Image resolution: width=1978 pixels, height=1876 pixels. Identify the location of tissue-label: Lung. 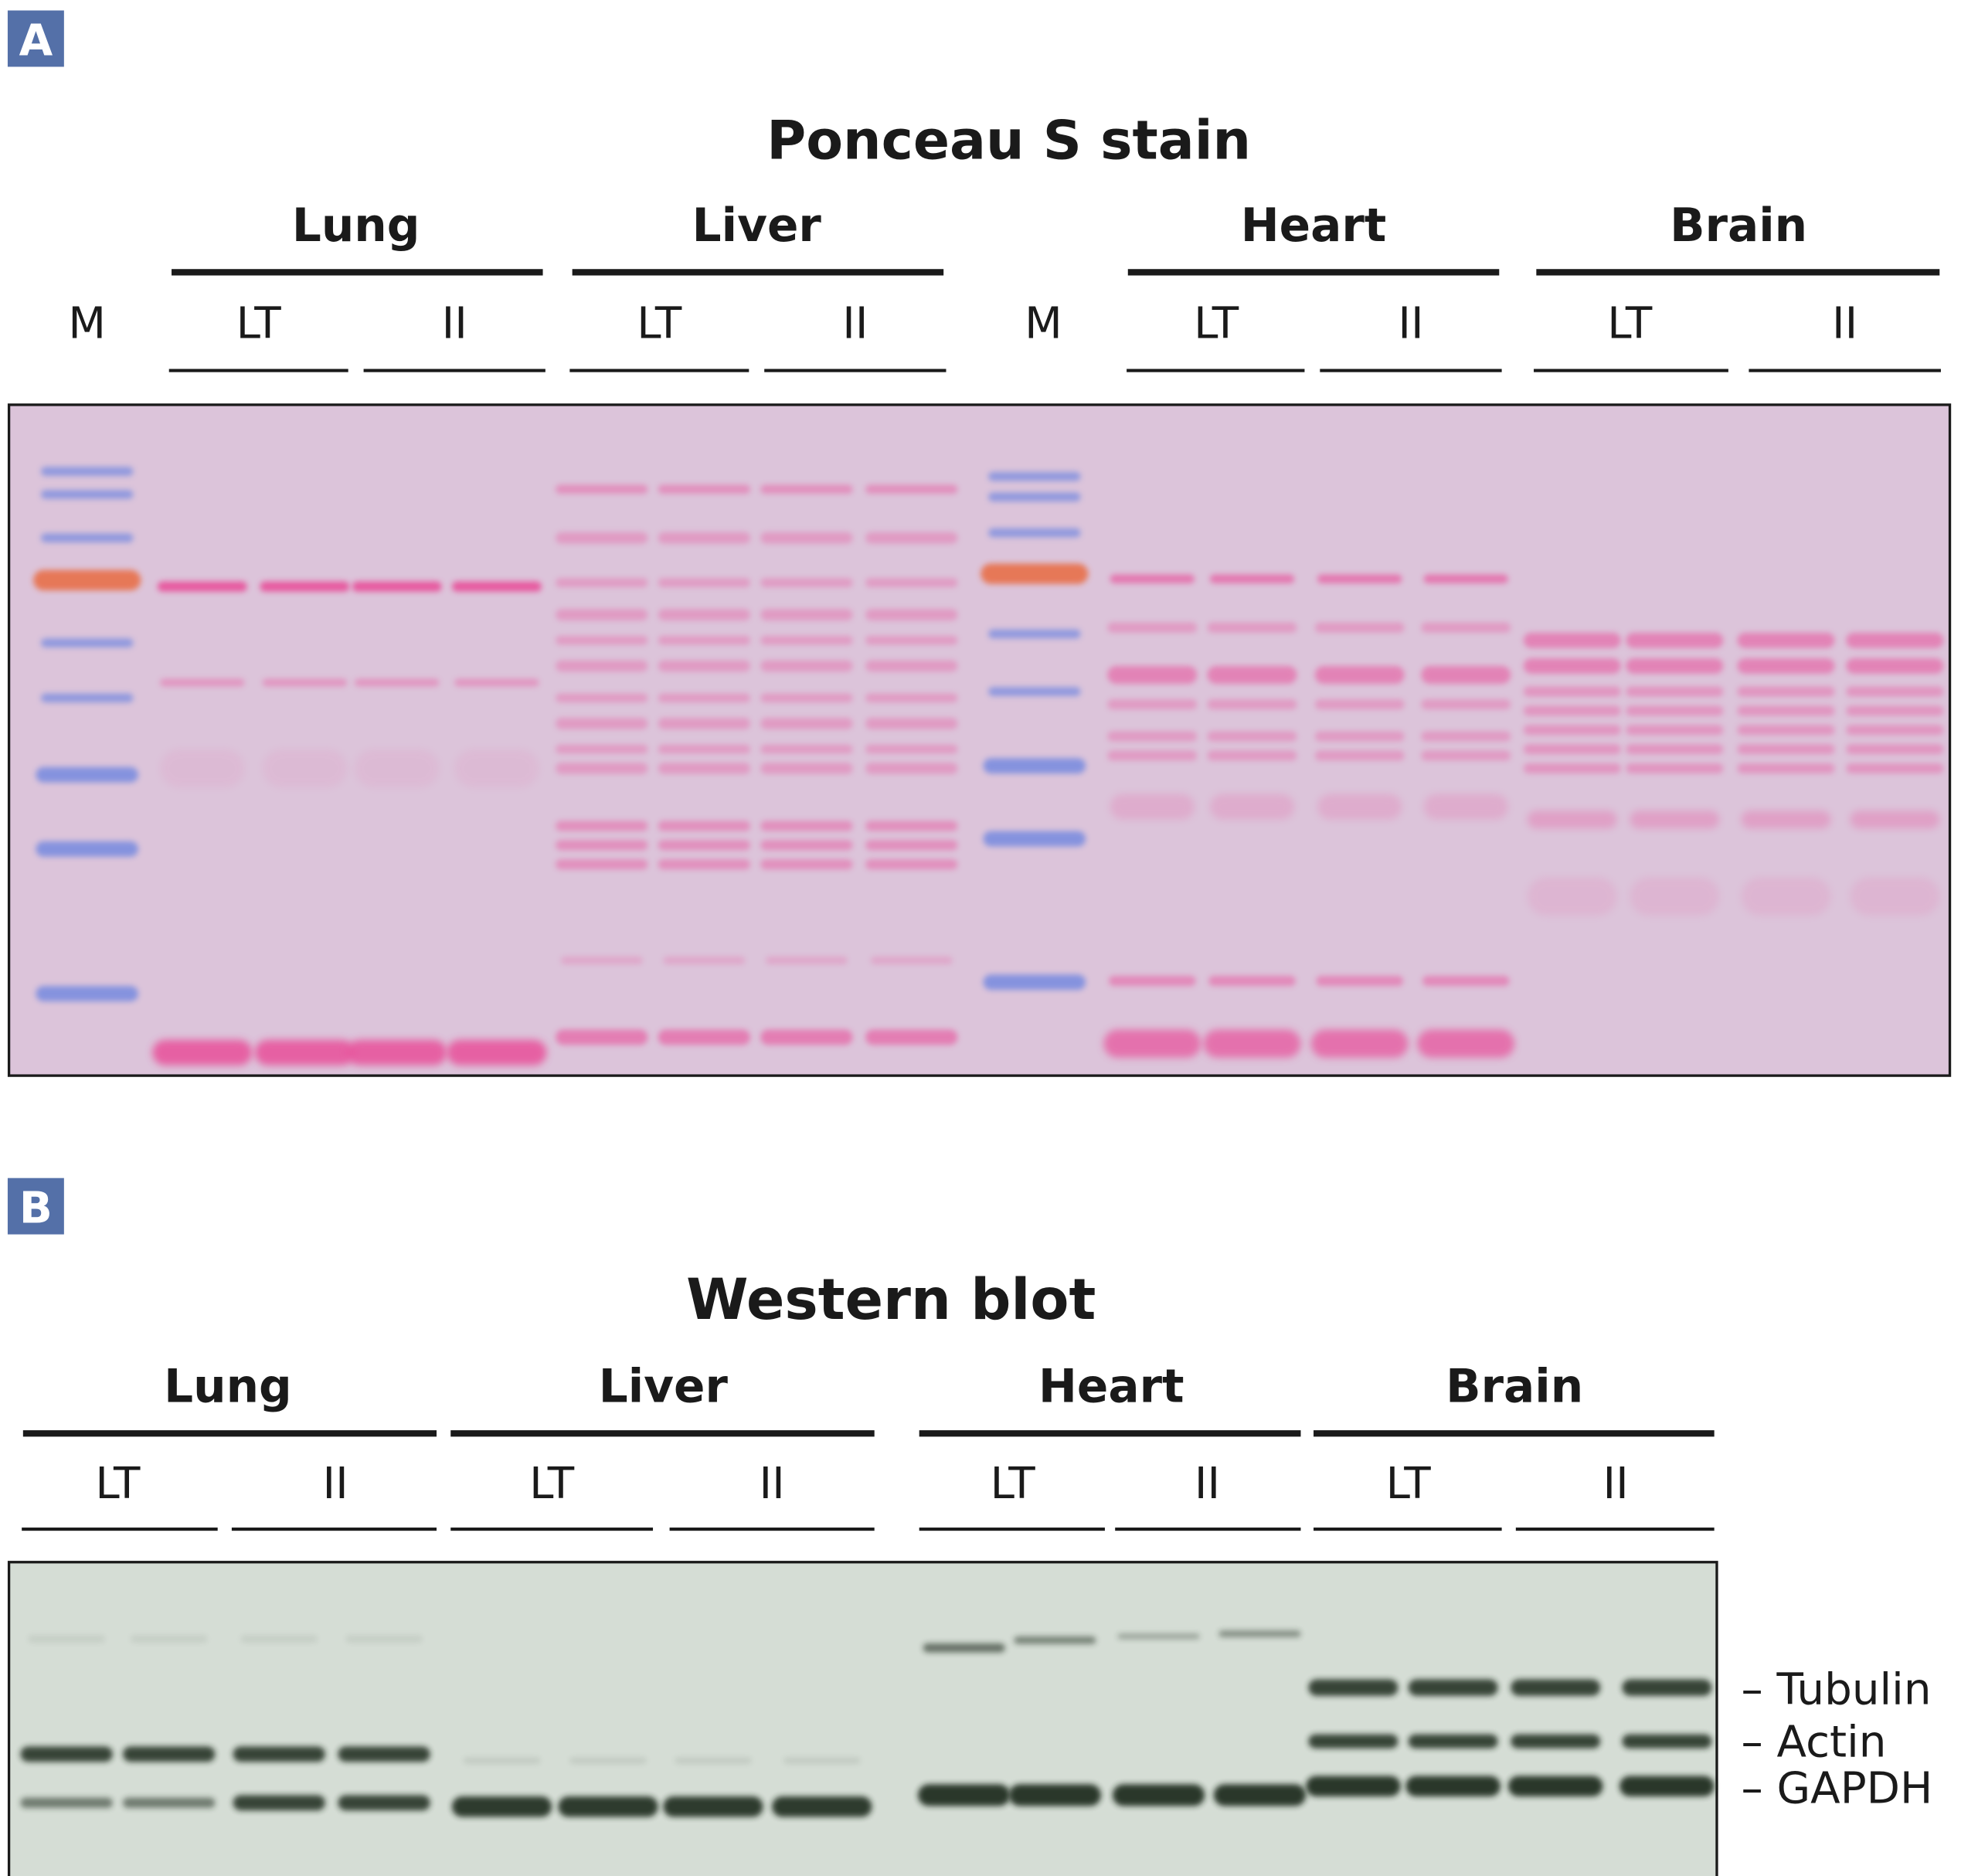
(356, 226).